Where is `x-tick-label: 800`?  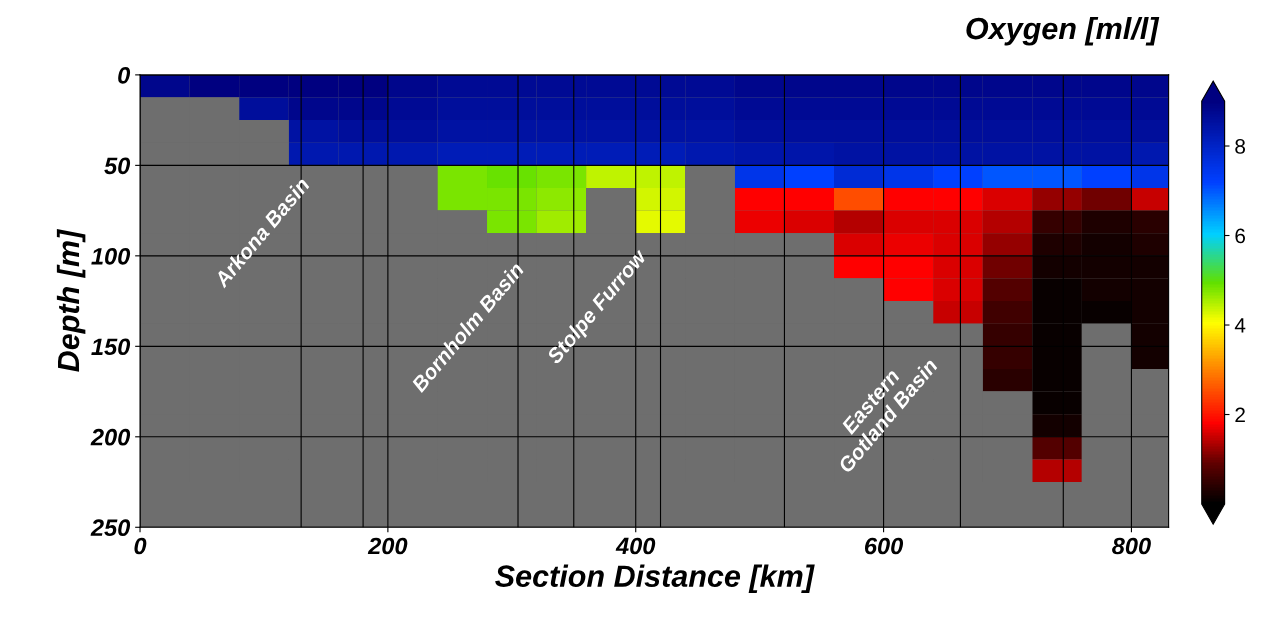
x-tick-label: 800 is located at coordinates (1131, 546).